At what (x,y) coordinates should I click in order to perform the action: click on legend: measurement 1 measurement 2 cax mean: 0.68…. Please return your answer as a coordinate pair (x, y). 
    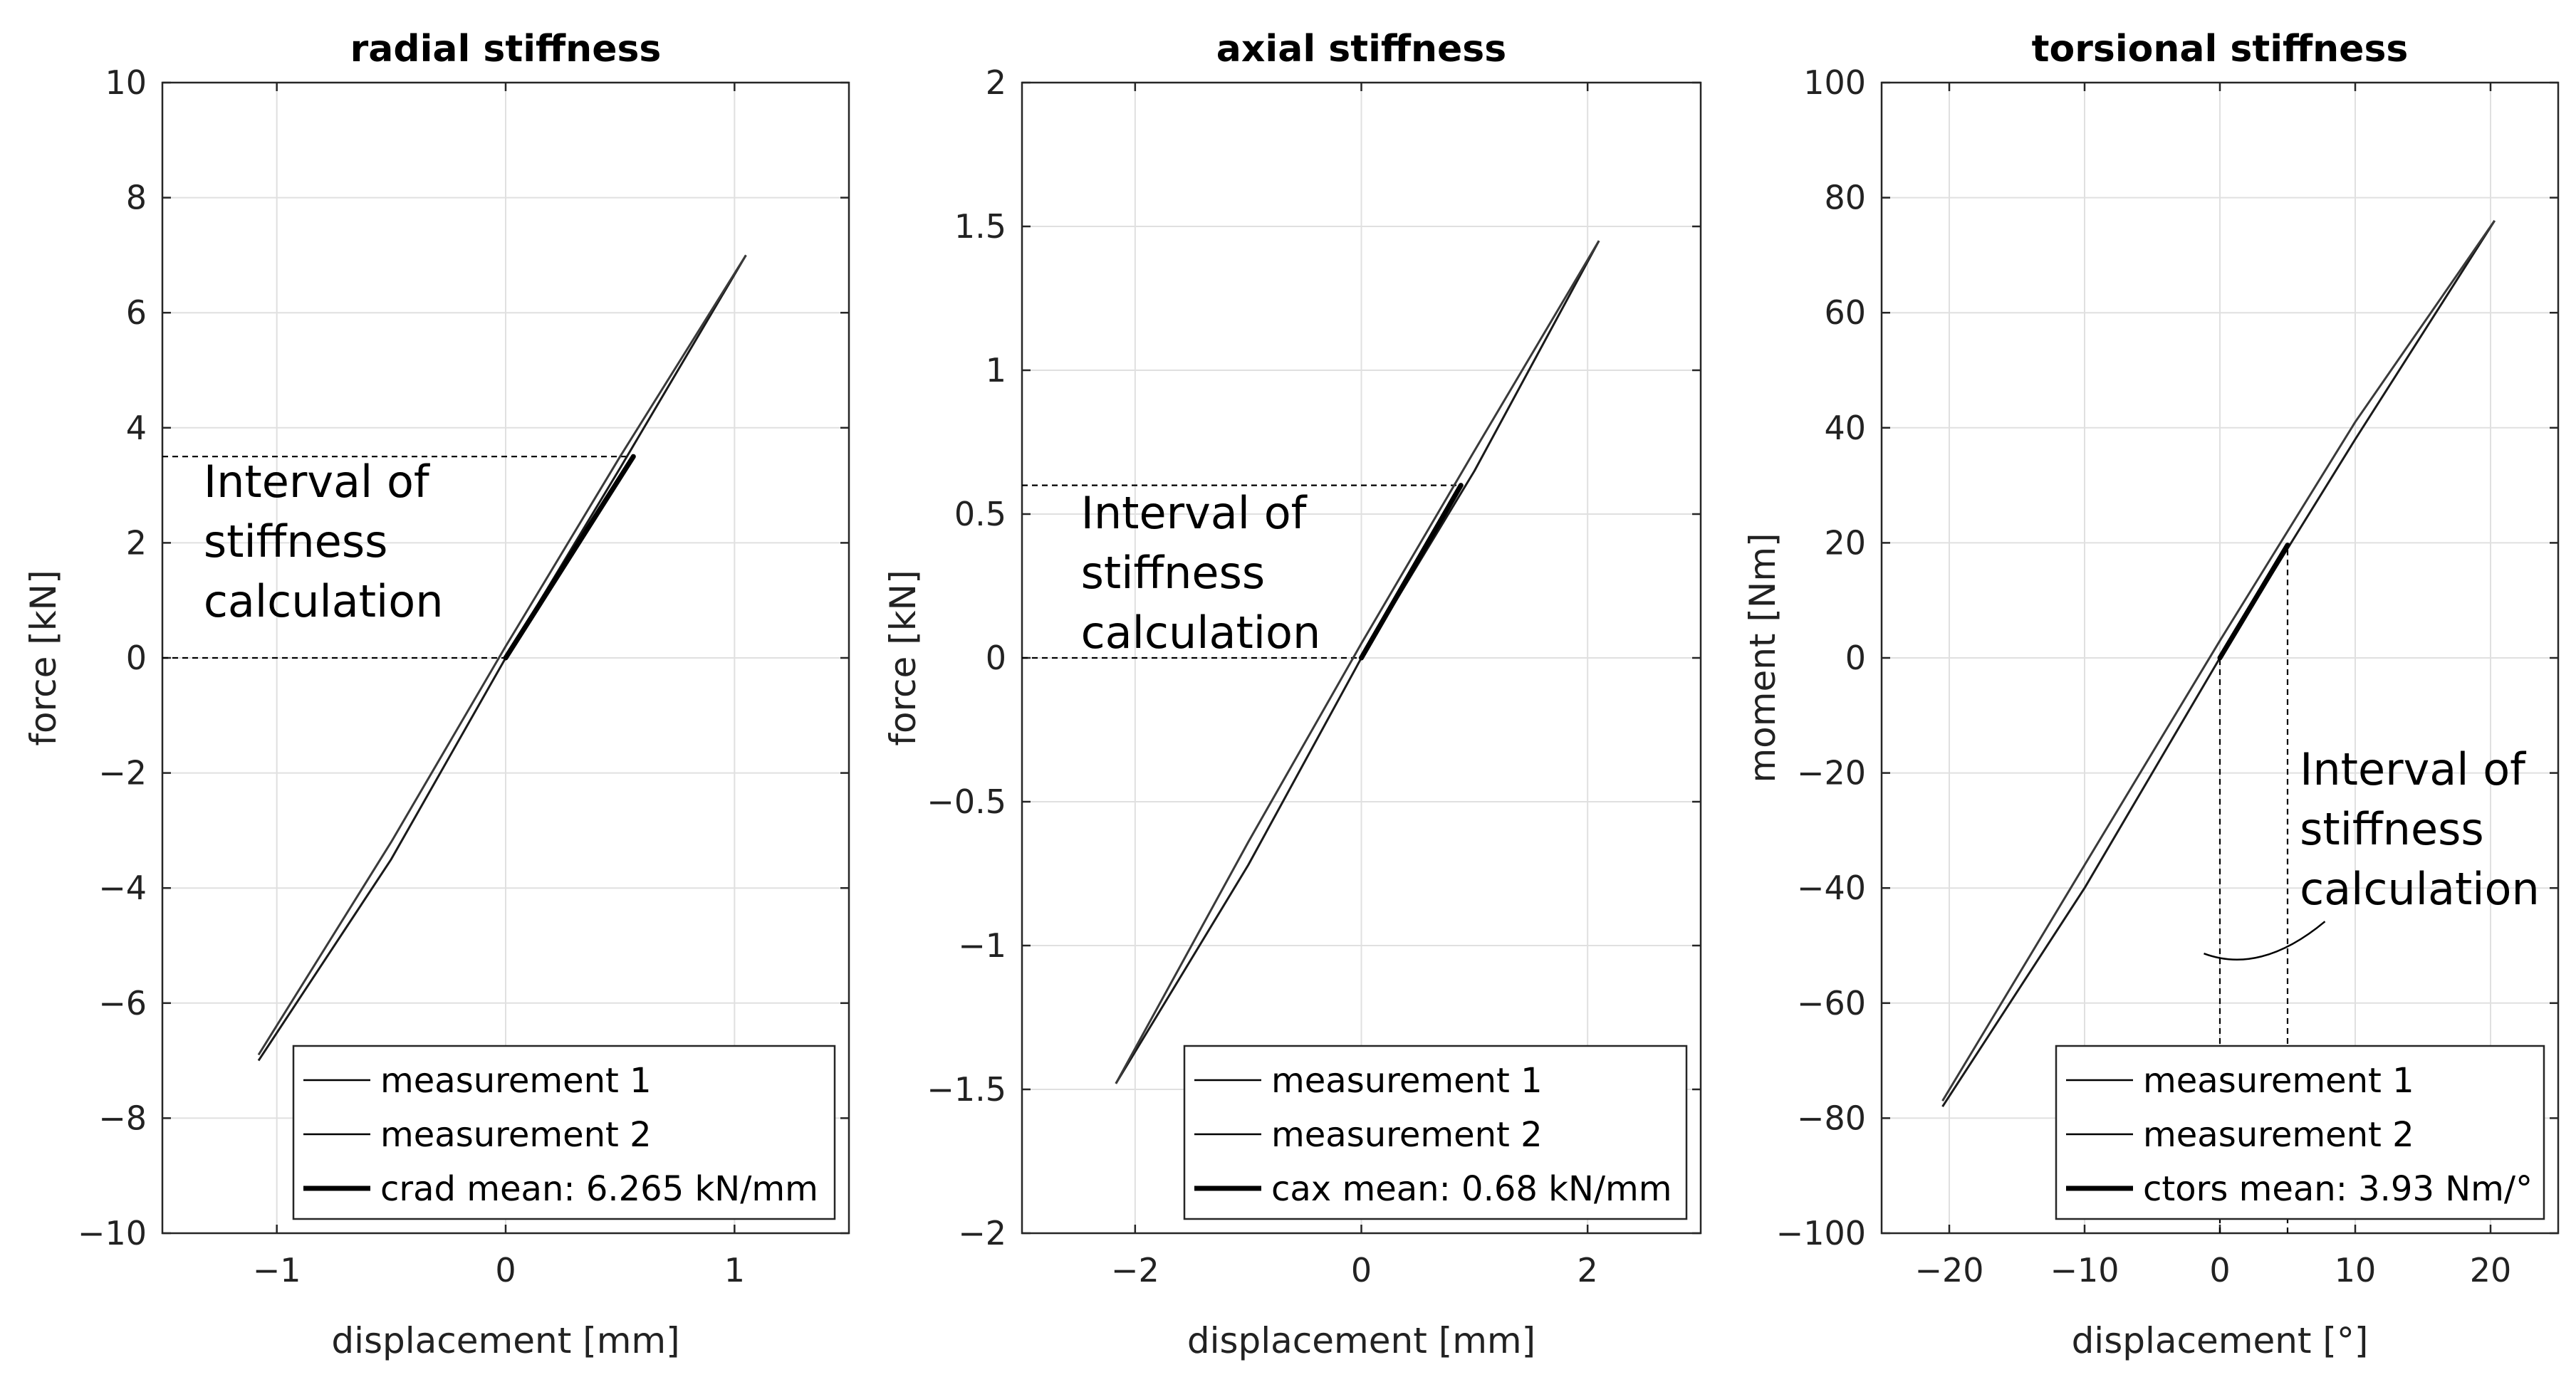
    Looking at the image, I should click on (1435, 1132).